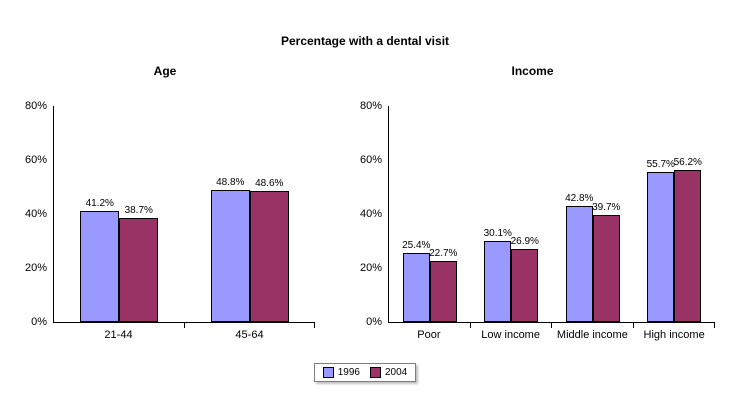 The image size is (730, 408). What do you see at coordinates (532, 71) in the screenshot?
I see `income-panel-title: Income` at bounding box center [532, 71].